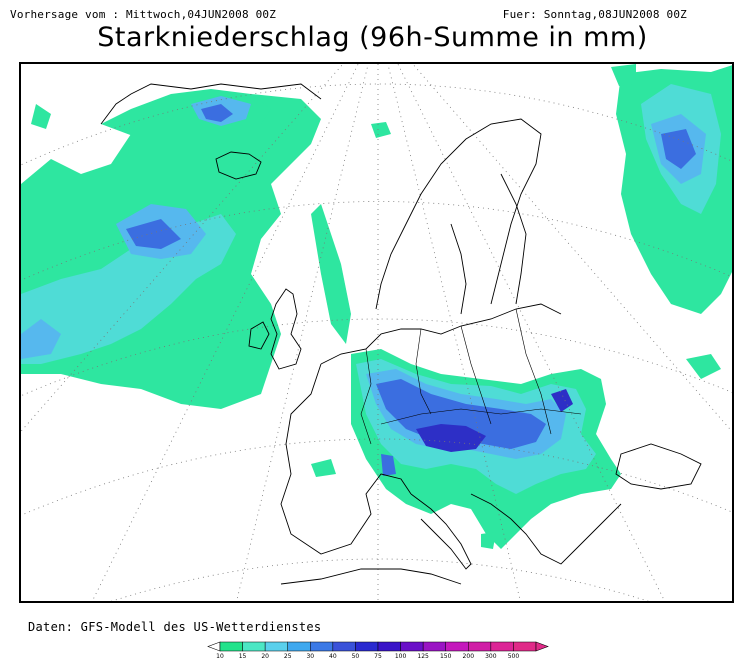 The height and width of the screenshot is (668, 745). I want to click on legend-arrow-high, so click(542, 646).